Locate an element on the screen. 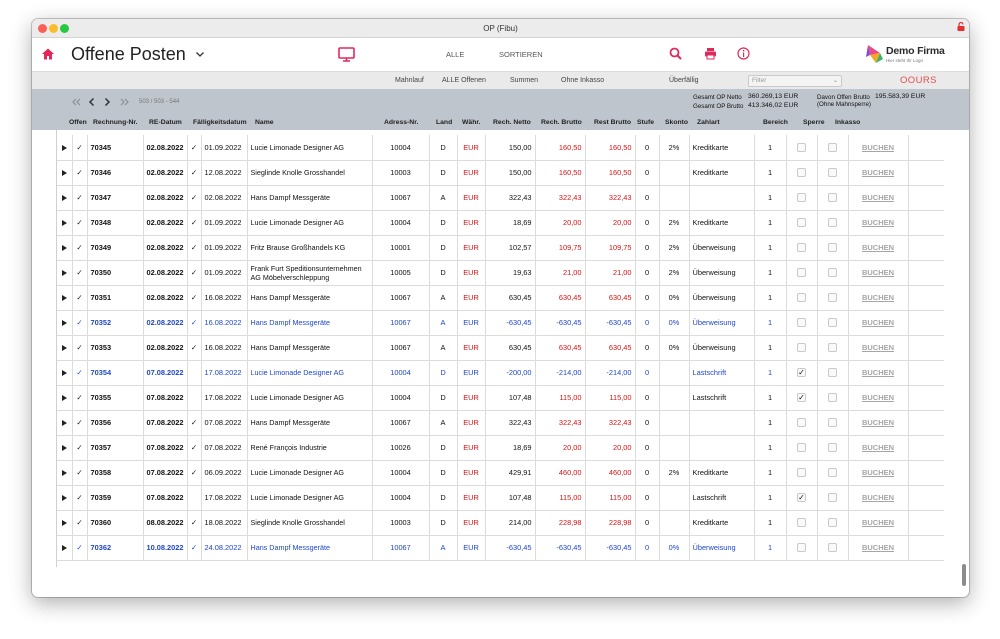 This screenshot has height=639, width=1000. zoom-window-button is located at coordinates (64, 28).